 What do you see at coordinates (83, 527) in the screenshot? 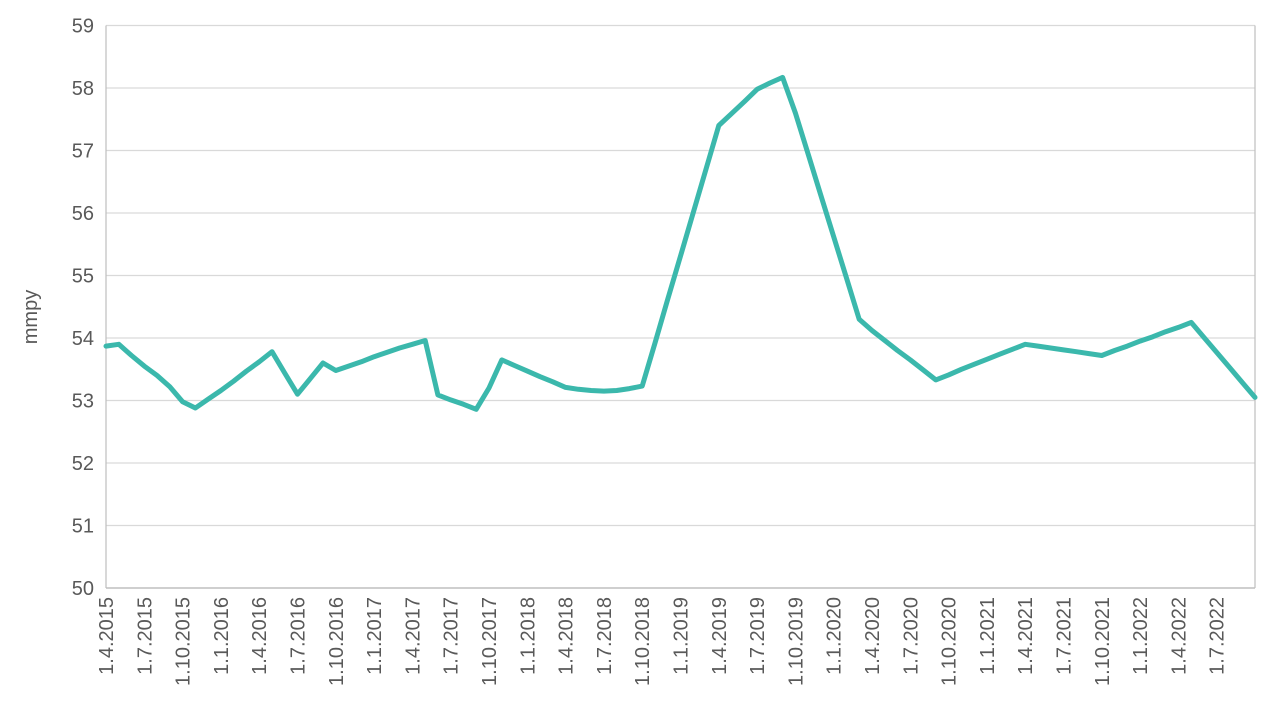
I see `y-tick-label: 51` at bounding box center [83, 527].